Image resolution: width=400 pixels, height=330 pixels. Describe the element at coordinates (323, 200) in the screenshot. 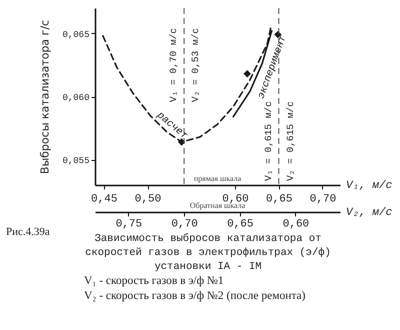

I see `x-tick-label: 0,70` at that location.